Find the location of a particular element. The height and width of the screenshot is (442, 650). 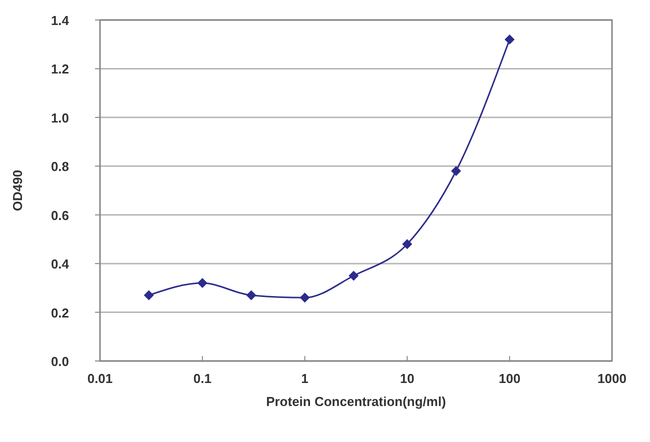

y-tick-label: 0.6 is located at coordinates (60, 215).